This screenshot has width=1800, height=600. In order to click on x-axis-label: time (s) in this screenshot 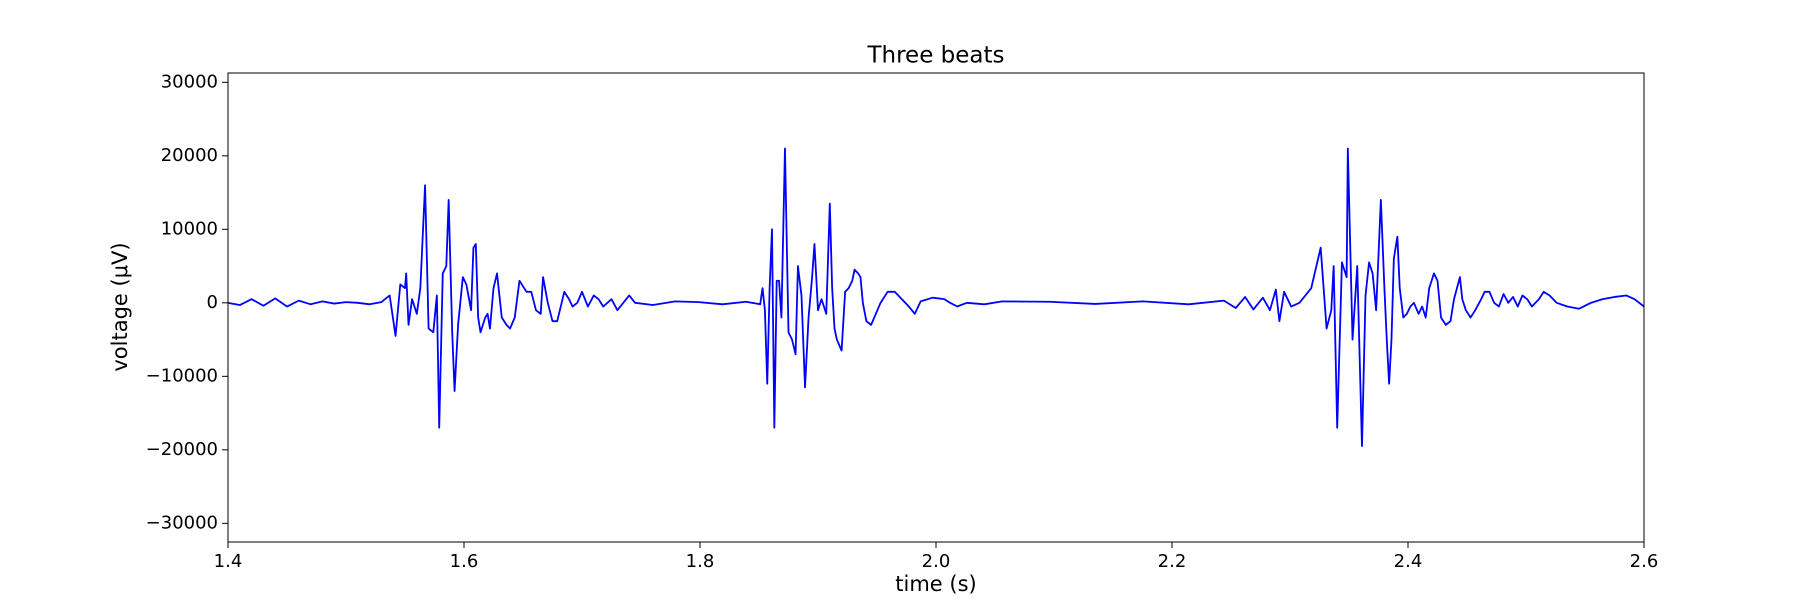, I will do `click(935, 584)`.